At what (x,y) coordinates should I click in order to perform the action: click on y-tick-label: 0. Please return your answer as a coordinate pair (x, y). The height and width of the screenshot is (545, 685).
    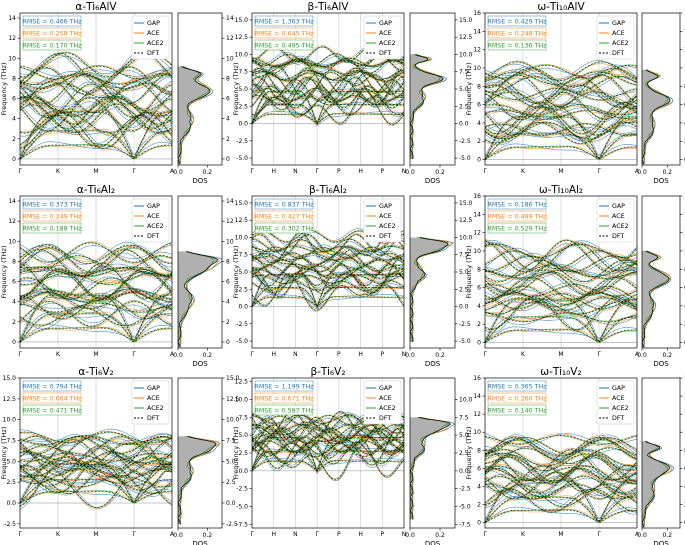
    Looking at the image, I should click on (14, 159).